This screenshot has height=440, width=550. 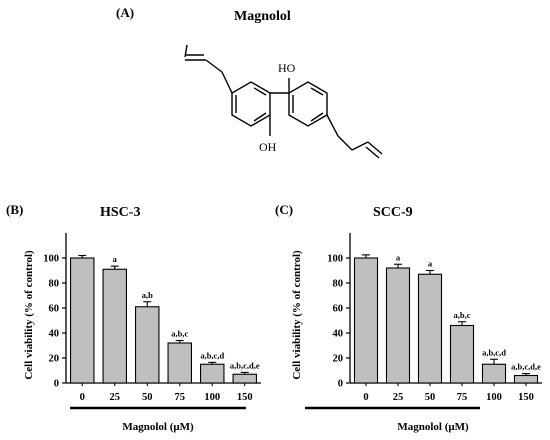 What do you see at coordinates (308, 104) in the screenshot?
I see `right-benzene-ring` at bounding box center [308, 104].